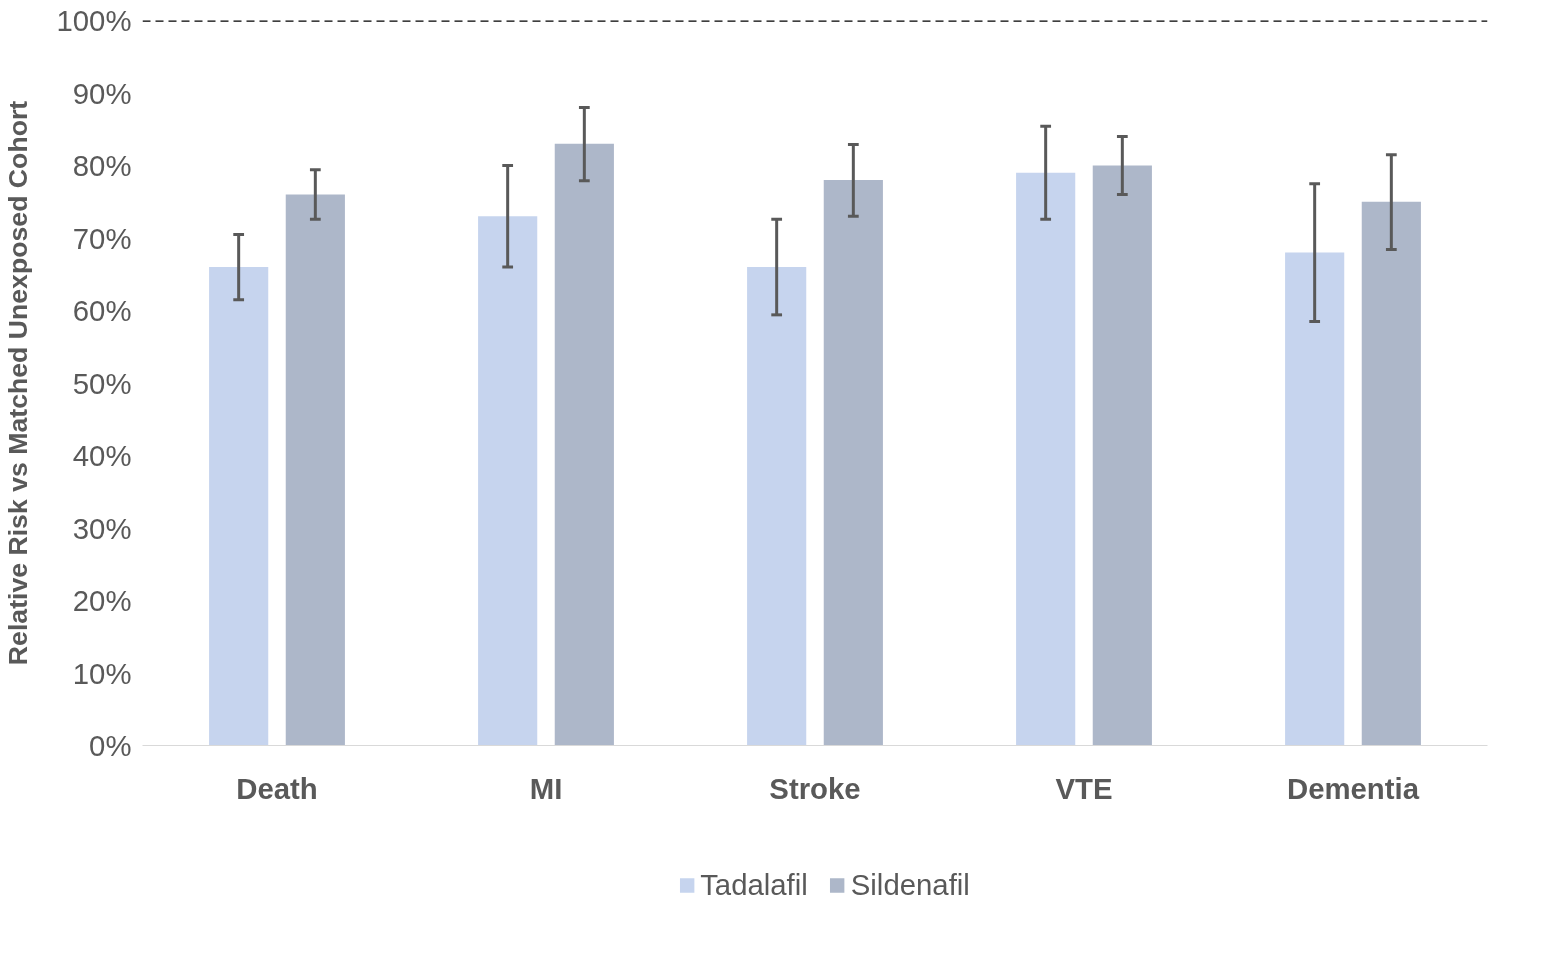 This screenshot has width=1558, height=972. I want to click on x-tick-label: VTE, so click(1084, 788).